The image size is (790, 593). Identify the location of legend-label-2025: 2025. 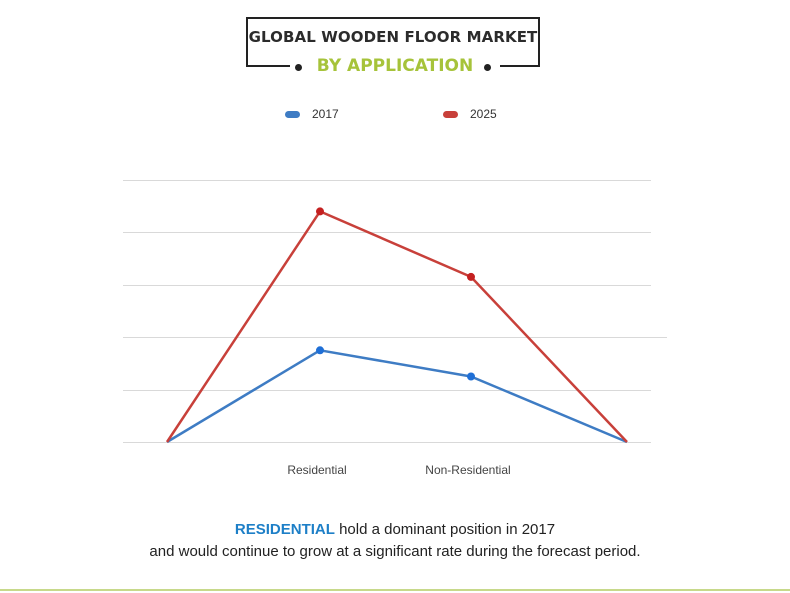
(483, 114).